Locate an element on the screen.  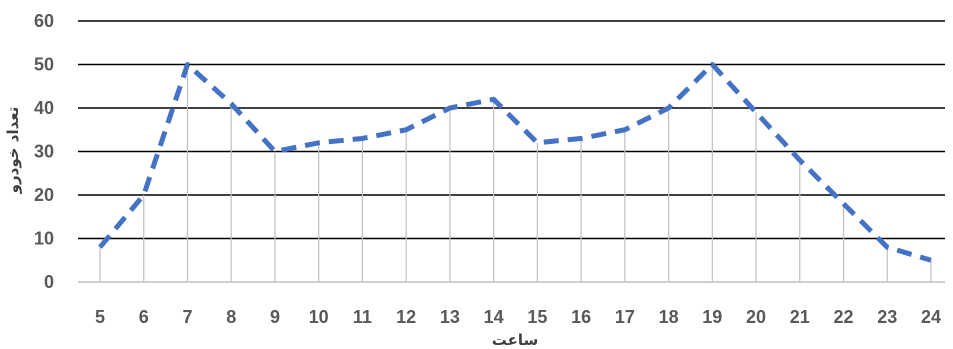
y-tick-label: 30 is located at coordinates (44, 152).